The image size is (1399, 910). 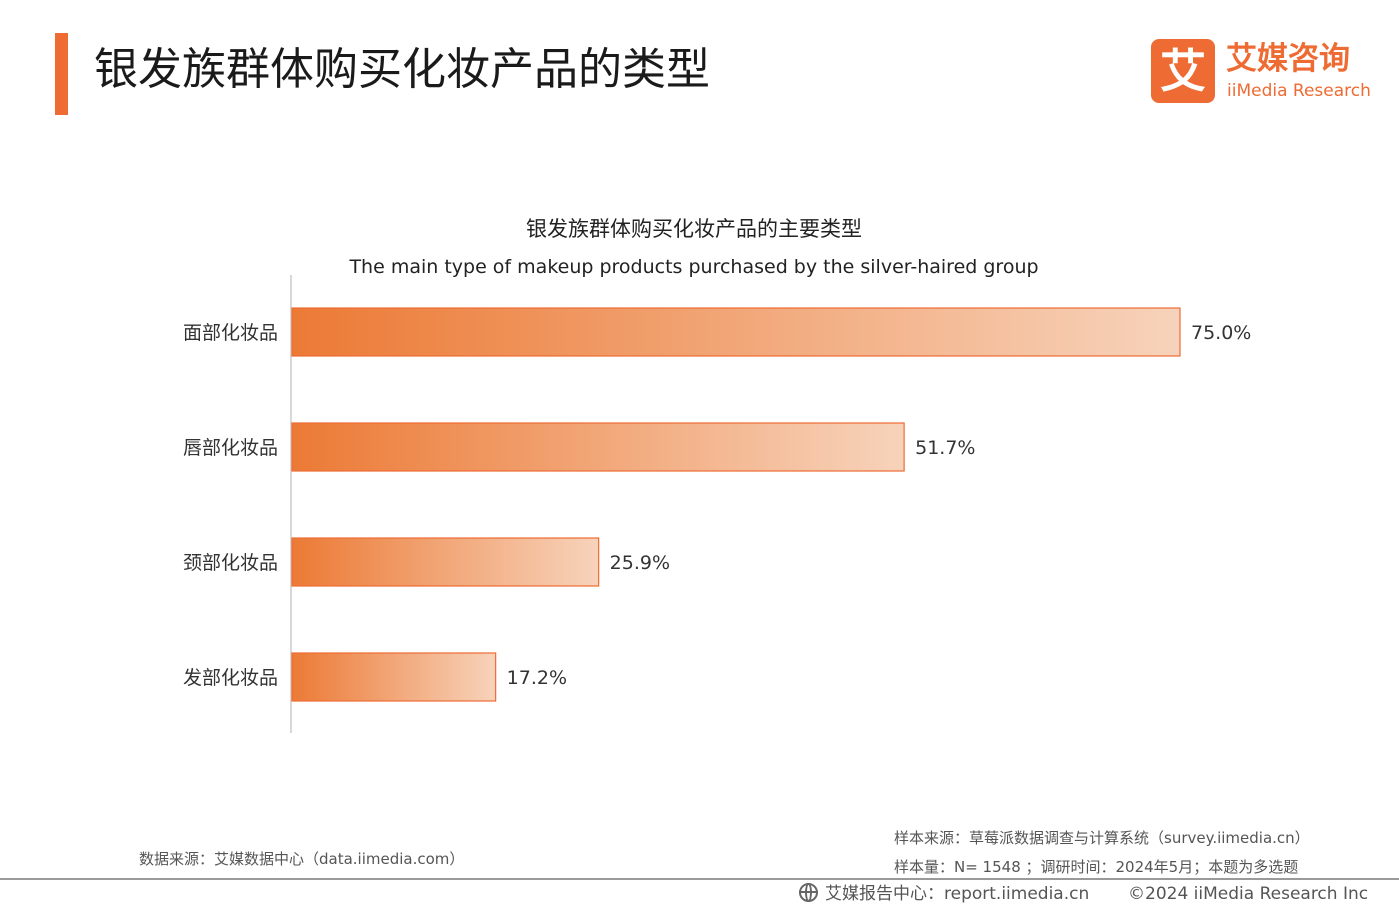 What do you see at coordinates (945, 448) in the screenshot?
I see `value-label: 51.7%` at bounding box center [945, 448].